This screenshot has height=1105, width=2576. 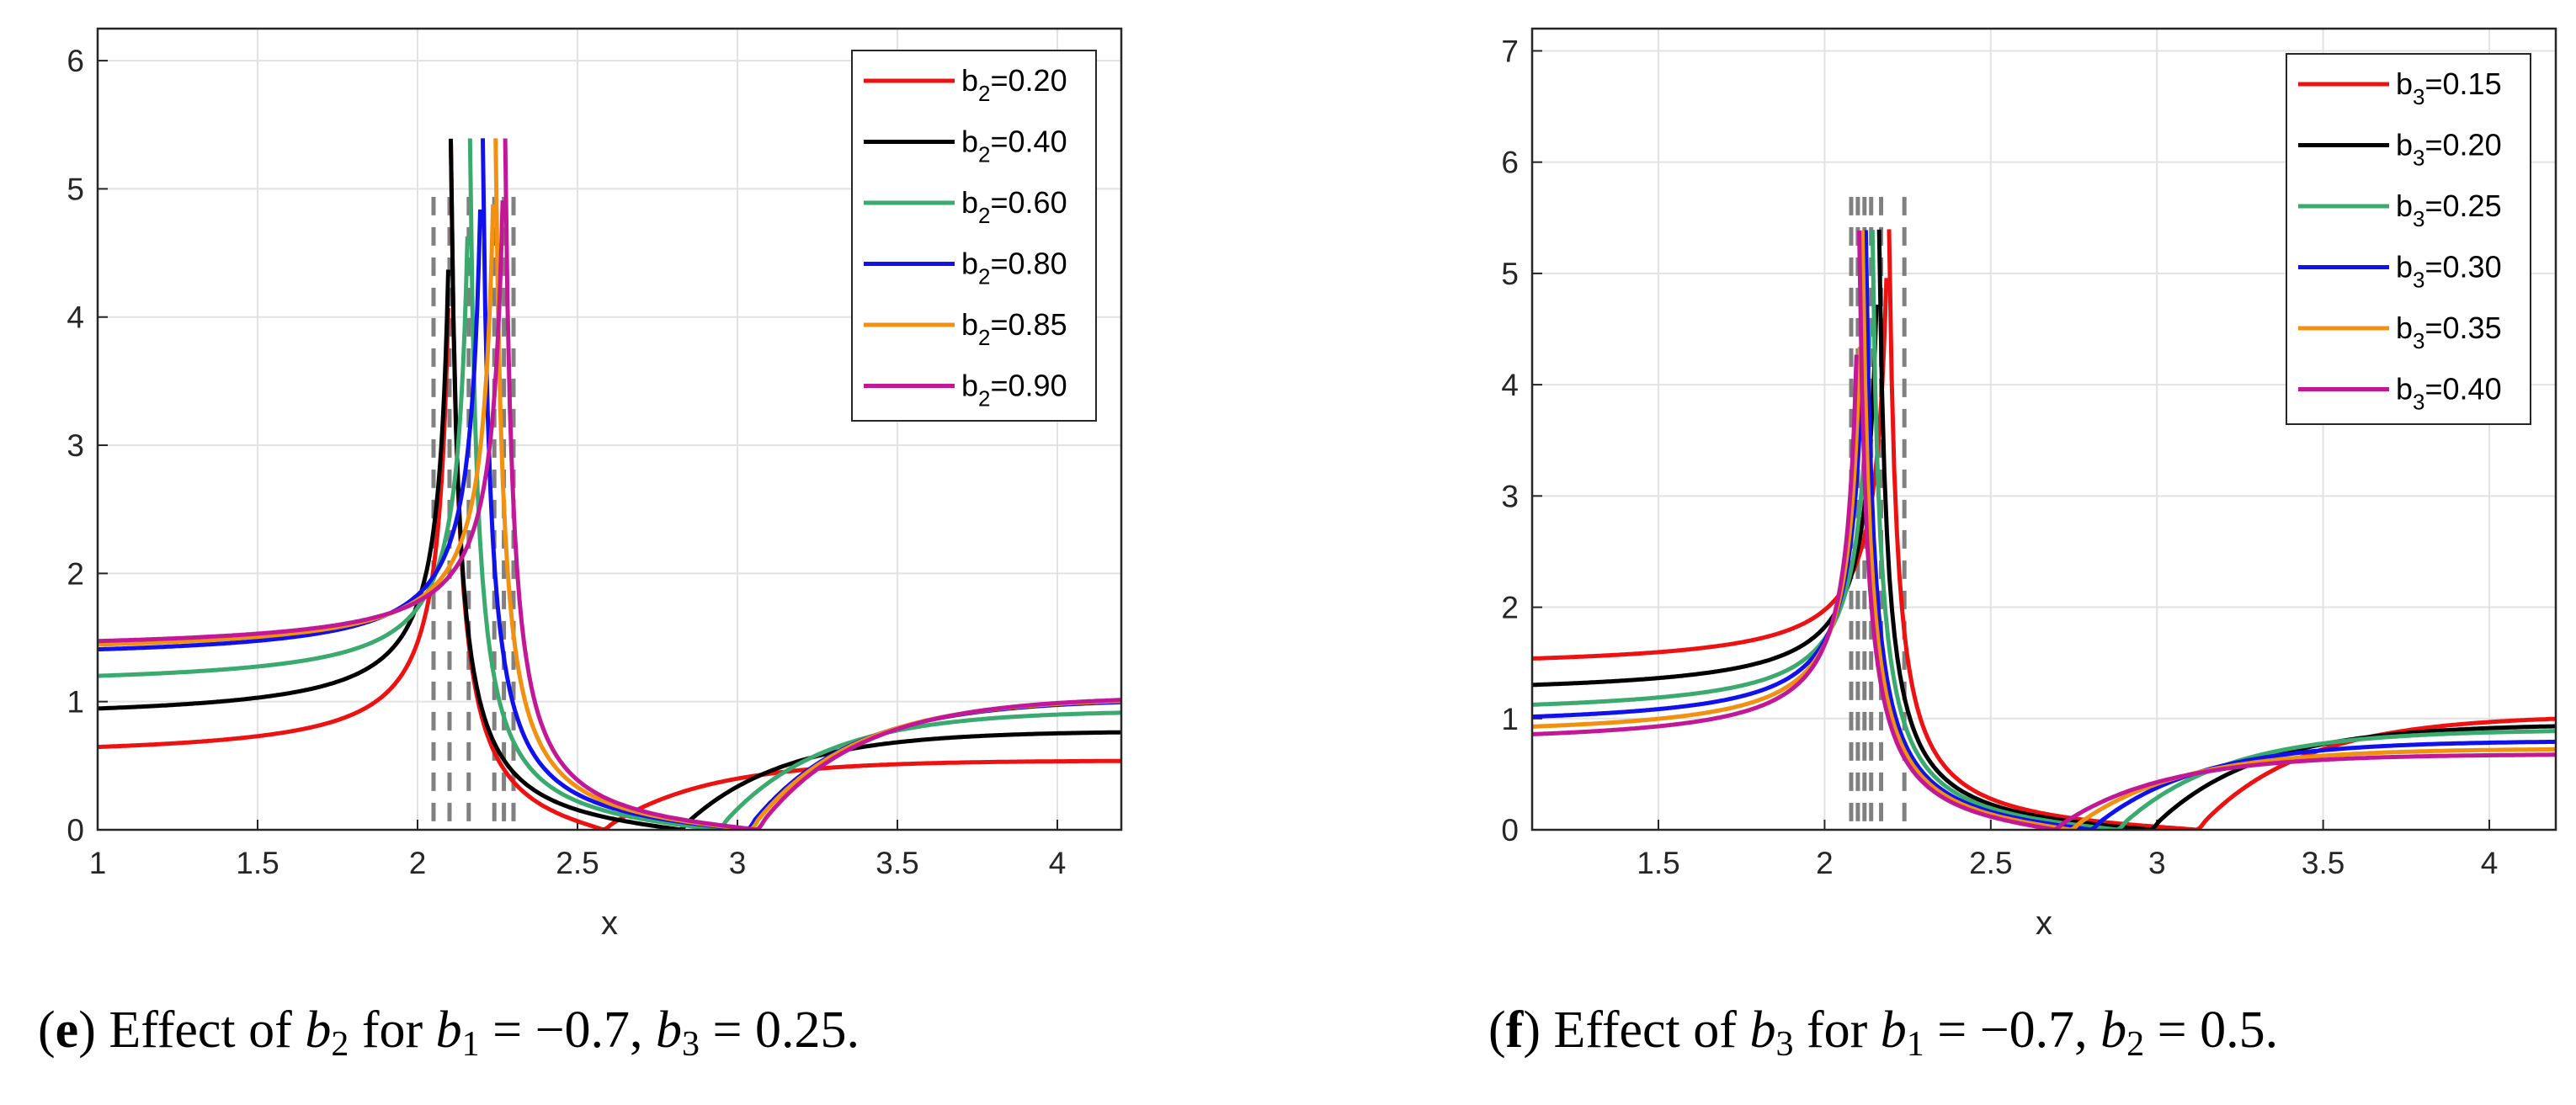 I want to click on legend-label: b3=0.25, so click(x=2449, y=210).